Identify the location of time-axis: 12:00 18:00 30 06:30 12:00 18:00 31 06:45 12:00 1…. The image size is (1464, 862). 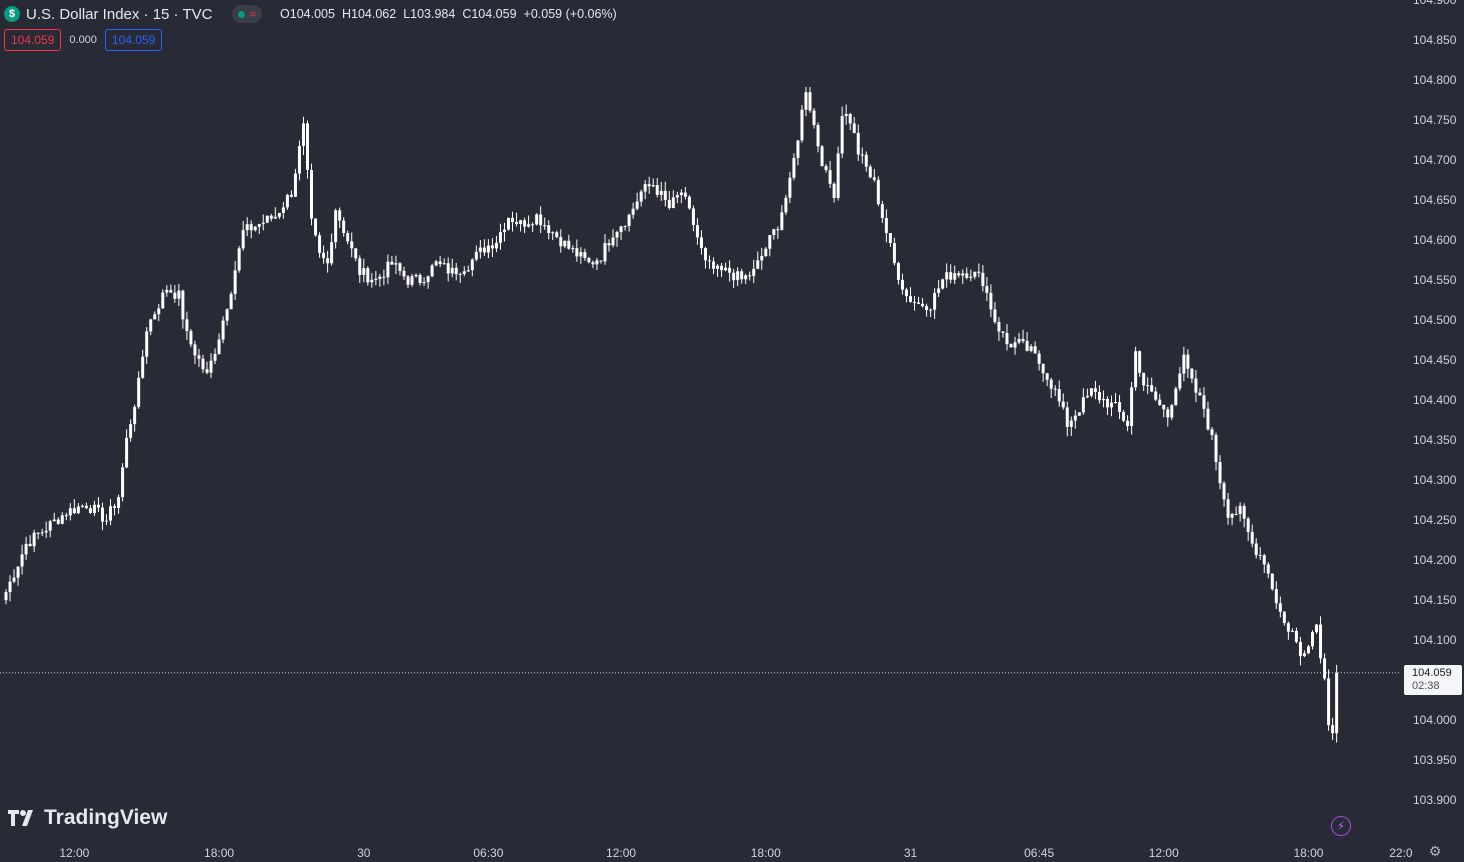
(736, 853).